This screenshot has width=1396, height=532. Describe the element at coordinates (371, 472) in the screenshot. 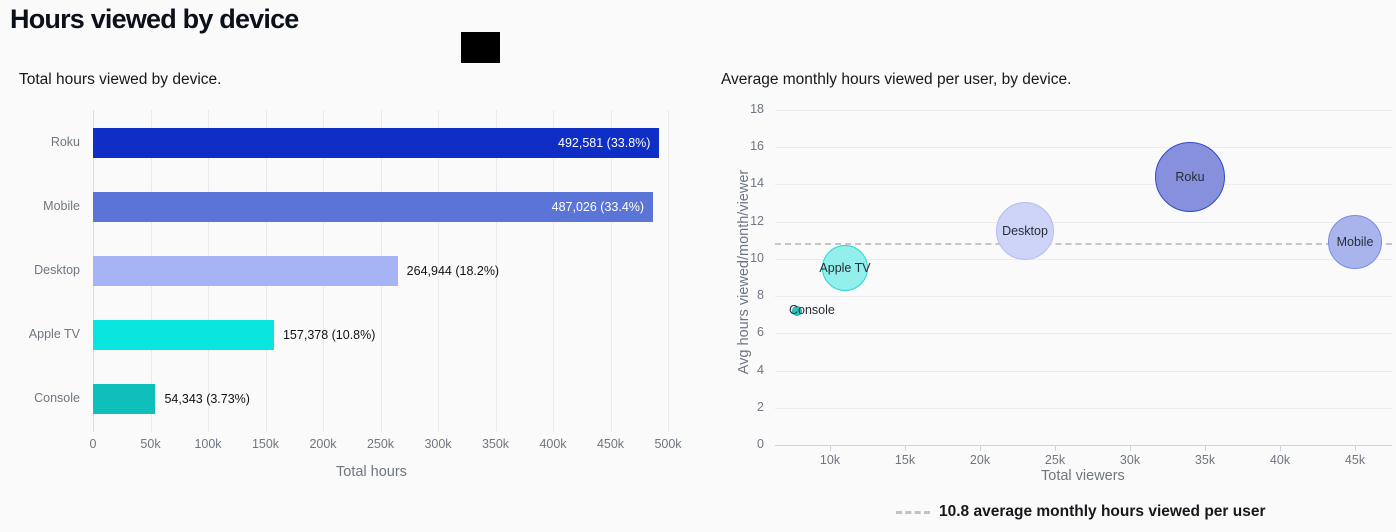

I see `left-x-axis-title: Total hours` at that location.